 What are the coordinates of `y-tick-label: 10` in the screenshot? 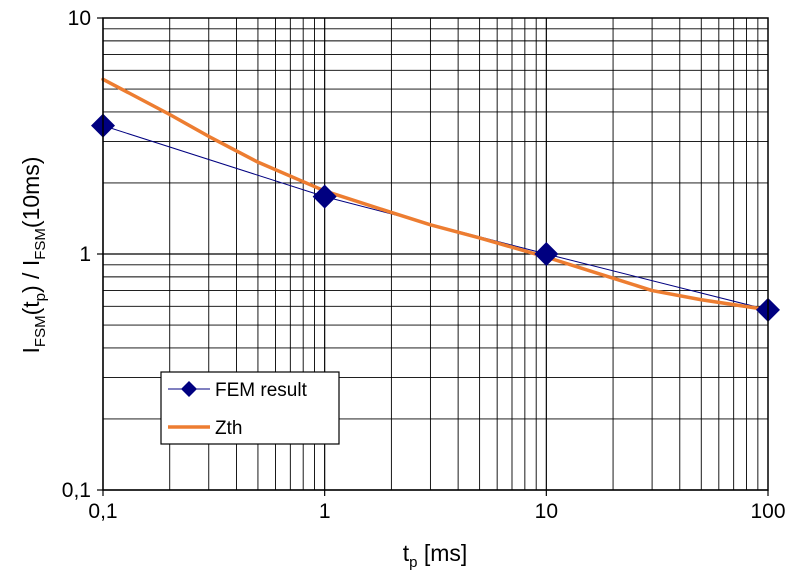 It's located at (79, 18).